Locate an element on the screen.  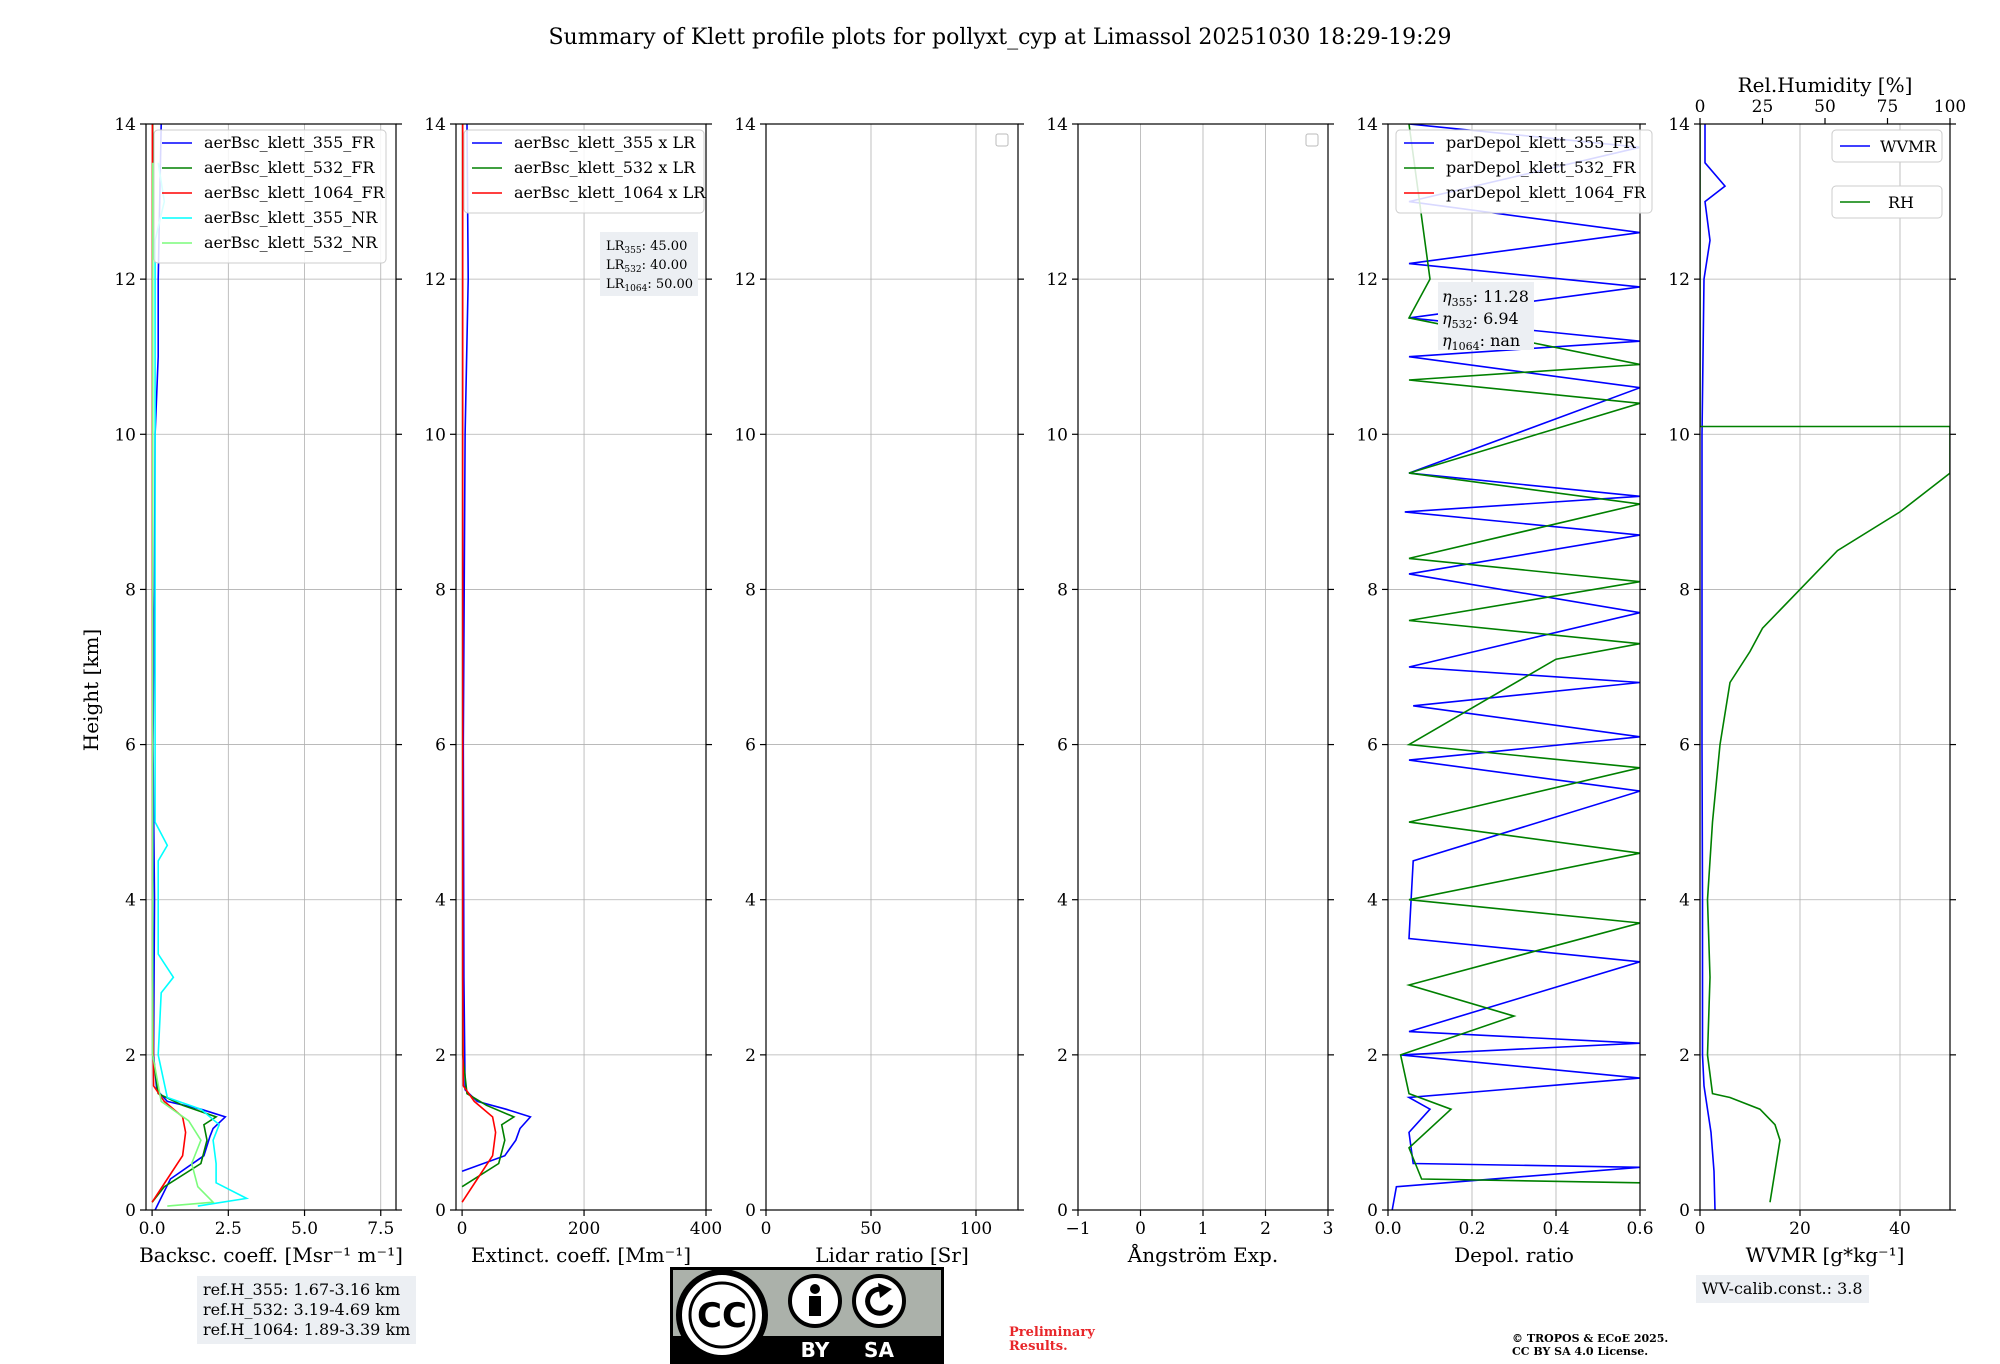
preliminary-note: Preliminary Results. is located at coordinates (1052, 1340).